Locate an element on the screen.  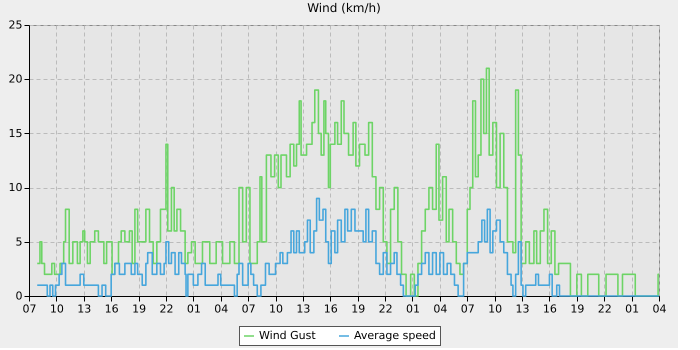
legend-label: Wind Gust is located at coordinates (287, 335).